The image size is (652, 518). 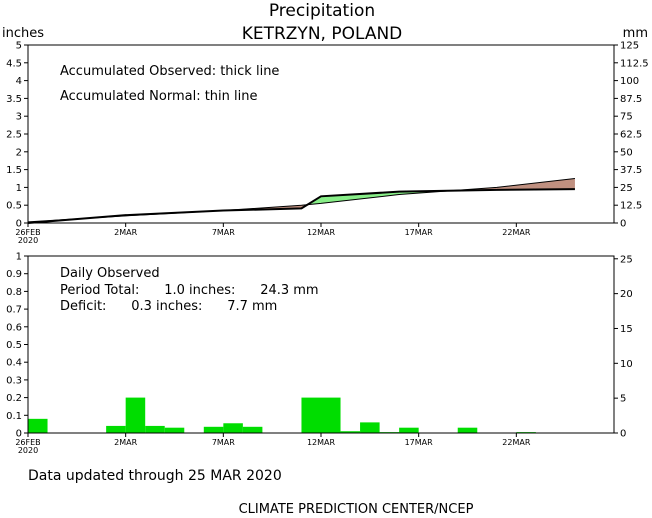 What do you see at coordinates (169, 71) in the screenshot?
I see `annotation-observed: Accumulated Observed: thick line` at bounding box center [169, 71].